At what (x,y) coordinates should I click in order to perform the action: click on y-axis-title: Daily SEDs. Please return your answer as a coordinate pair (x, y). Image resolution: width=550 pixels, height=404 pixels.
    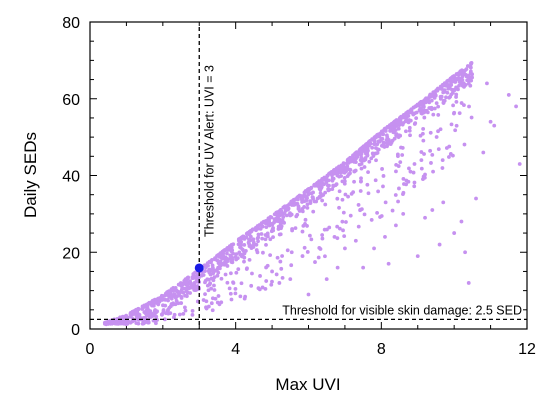
    Looking at the image, I should click on (30, 175).